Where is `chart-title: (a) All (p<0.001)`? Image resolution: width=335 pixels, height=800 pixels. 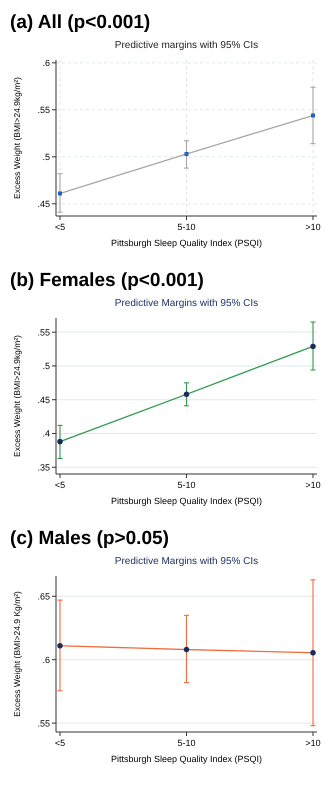
chart-title: (a) All (p<0.001) is located at coordinates (80, 22).